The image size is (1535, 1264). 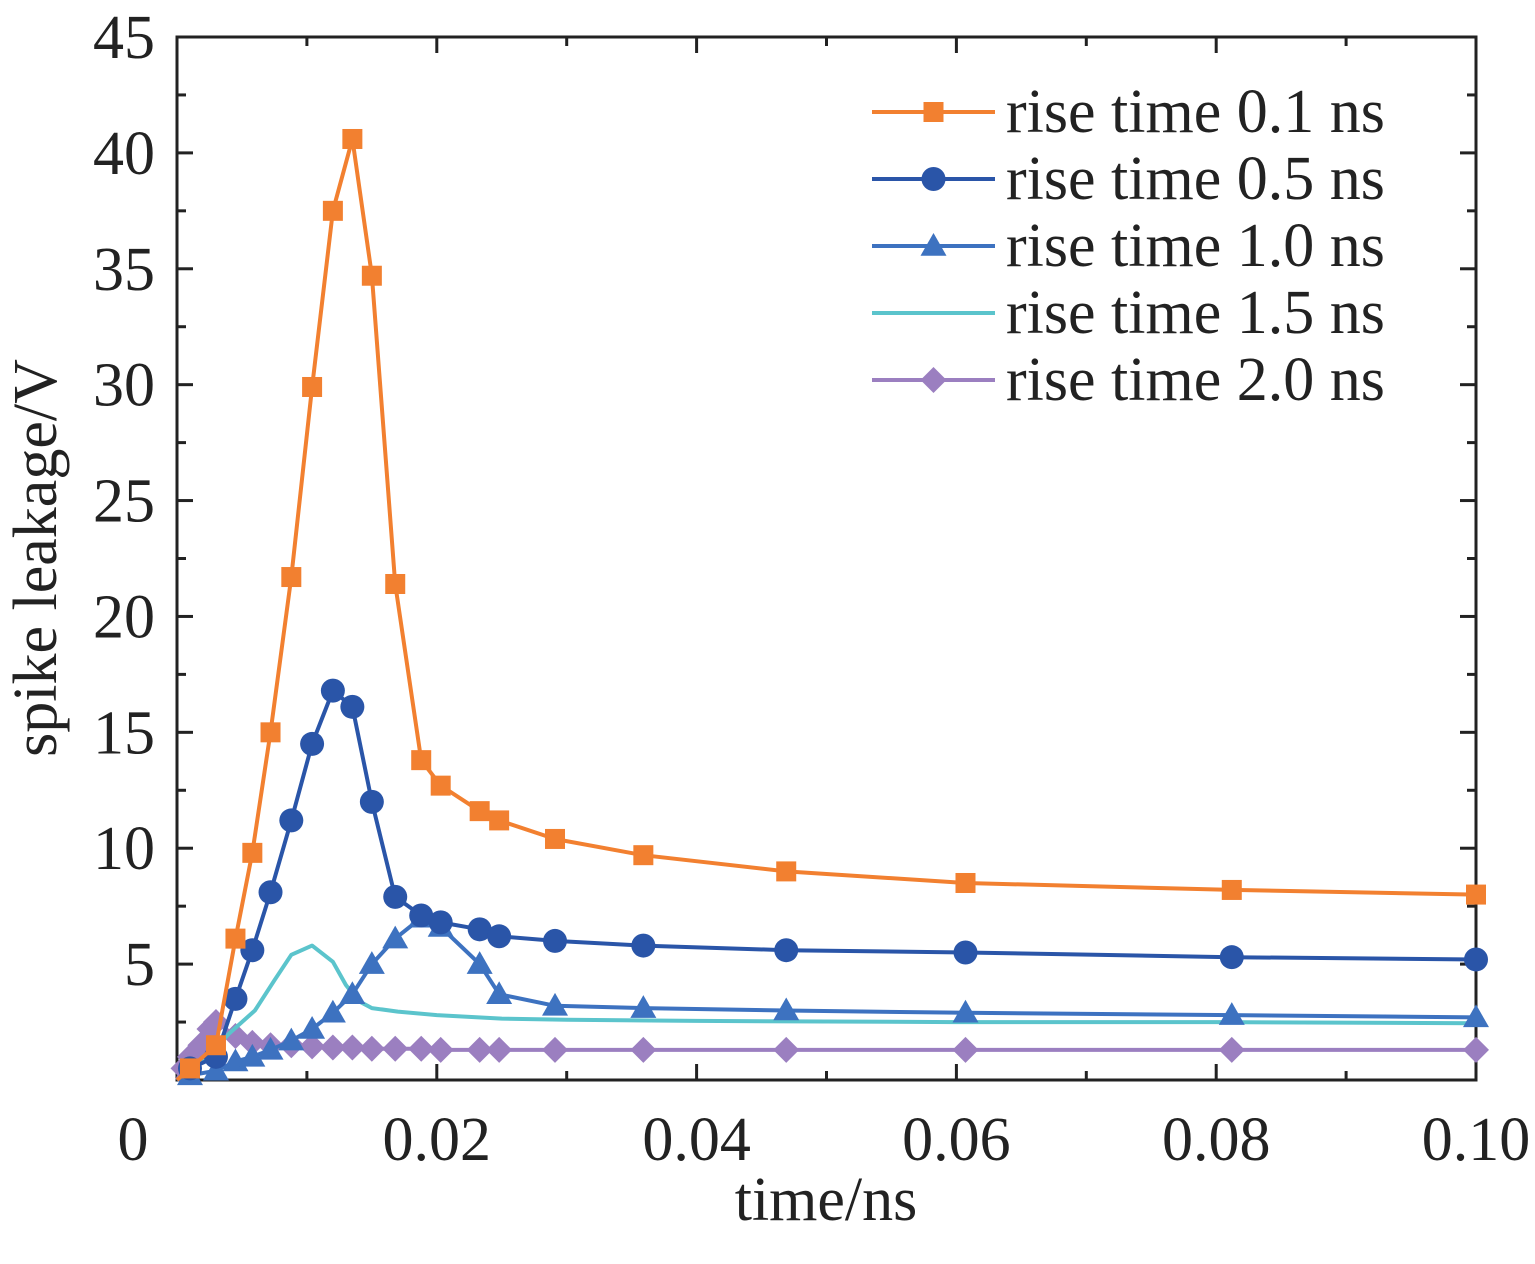 What do you see at coordinates (139, 965) in the screenshot?
I see `y-tick-label: 5` at bounding box center [139, 965].